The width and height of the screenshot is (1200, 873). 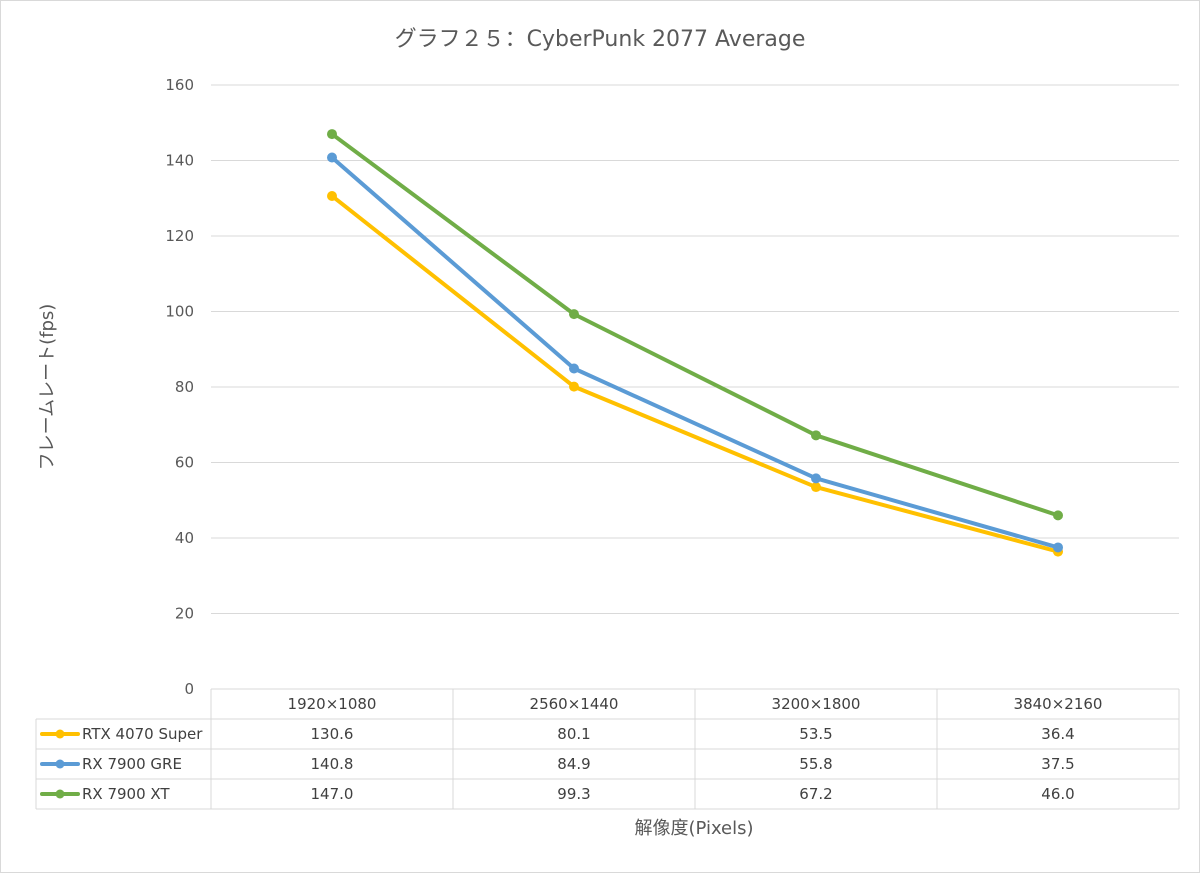 What do you see at coordinates (574, 704) in the screenshot?
I see `x-category-label: 2560×1440` at bounding box center [574, 704].